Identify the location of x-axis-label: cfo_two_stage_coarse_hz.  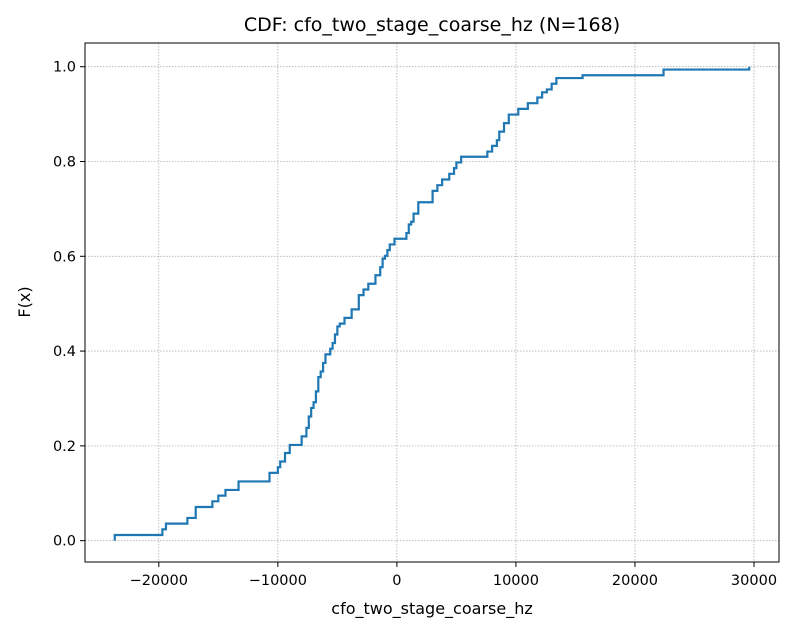
(431, 609).